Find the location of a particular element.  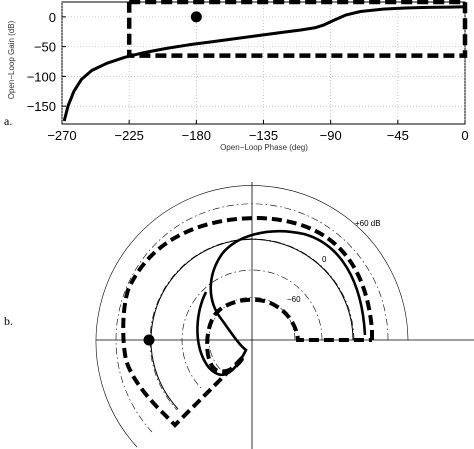

open-loop-curve is located at coordinates (281, 303).